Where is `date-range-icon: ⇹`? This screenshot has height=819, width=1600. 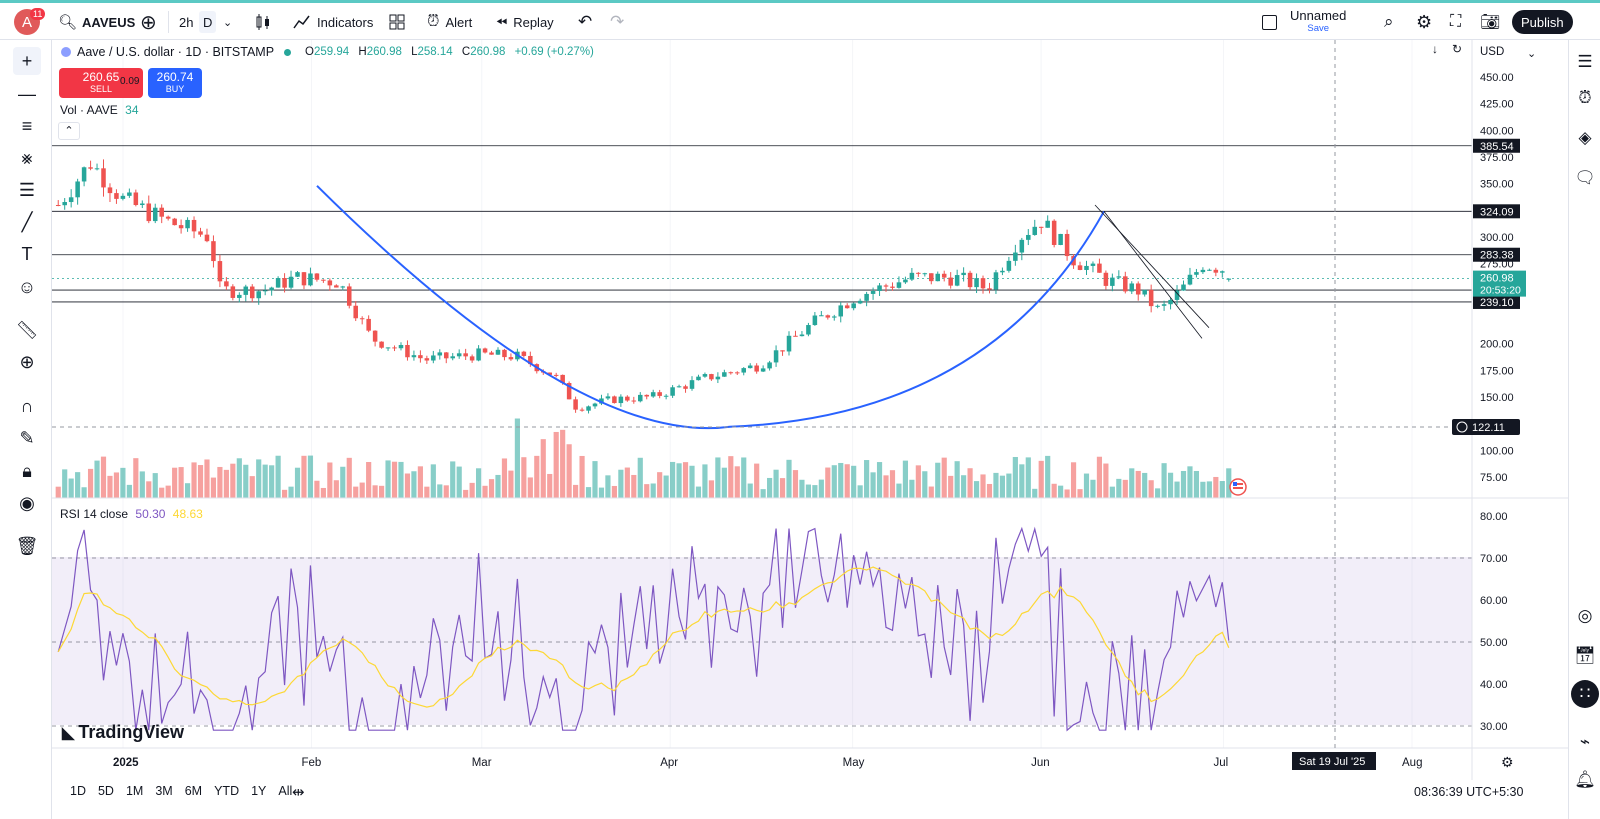 date-range-icon: ⇹ is located at coordinates (298, 792).